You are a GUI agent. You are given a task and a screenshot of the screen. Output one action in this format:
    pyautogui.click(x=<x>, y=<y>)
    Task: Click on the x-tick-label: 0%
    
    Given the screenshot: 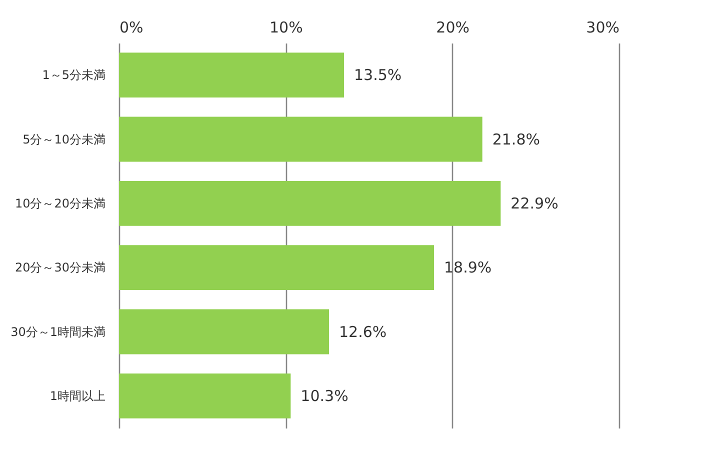 What is the action you would take?
    pyautogui.click(x=132, y=27)
    